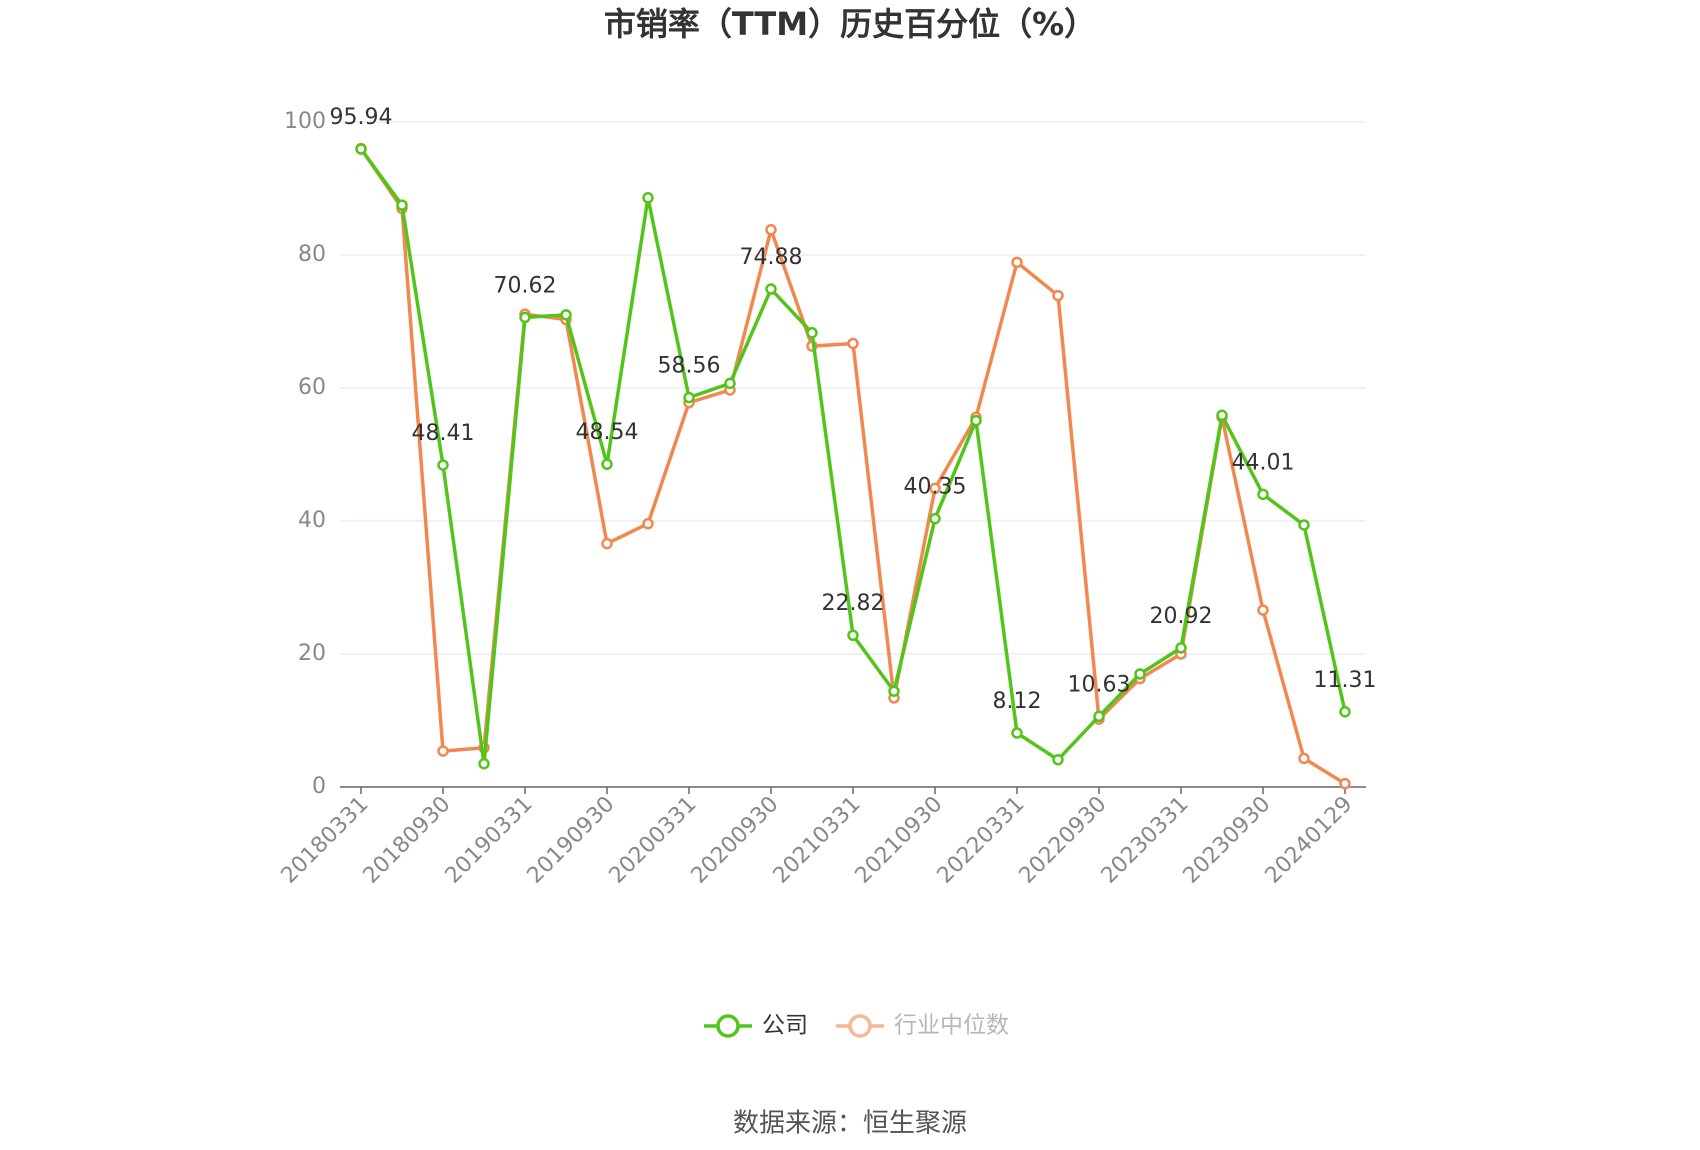 The image size is (1700, 1150). Describe the element at coordinates (319, 786) in the screenshot. I see `y-tick-label: 0` at that location.